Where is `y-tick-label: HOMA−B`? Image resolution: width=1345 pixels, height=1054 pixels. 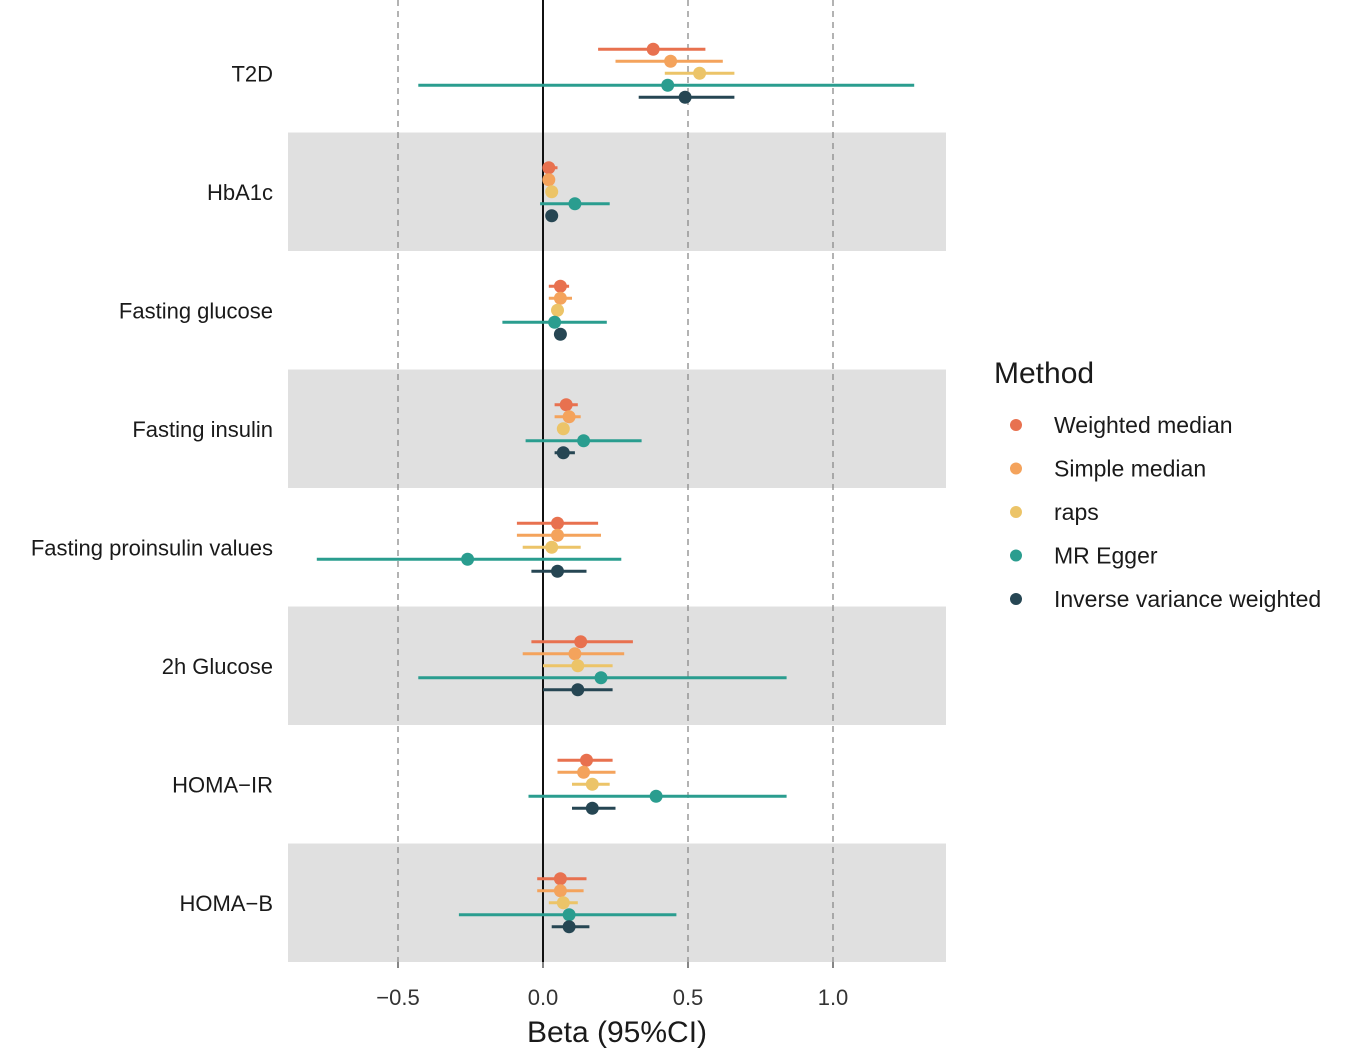
y-tick-label: HOMA−B is located at coordinates (226, 903).